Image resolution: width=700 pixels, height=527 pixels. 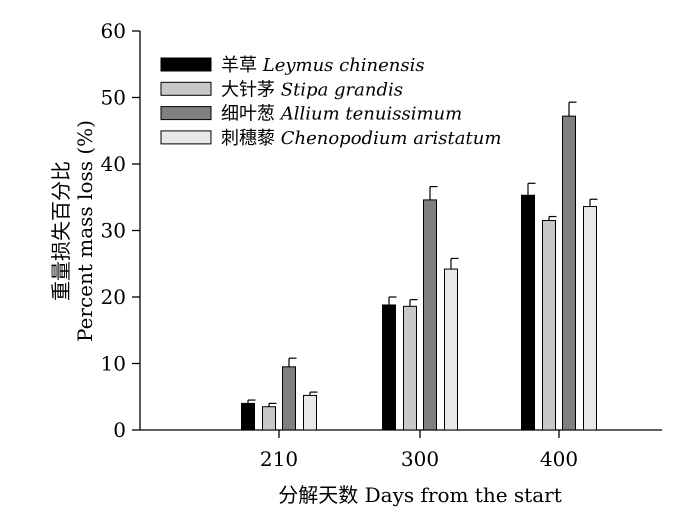 What do you see at coordinates (312, 89) in the screenshot?
I see `legend-label: 大针茅 Stipa grandis` at bounding box center [312, 89].